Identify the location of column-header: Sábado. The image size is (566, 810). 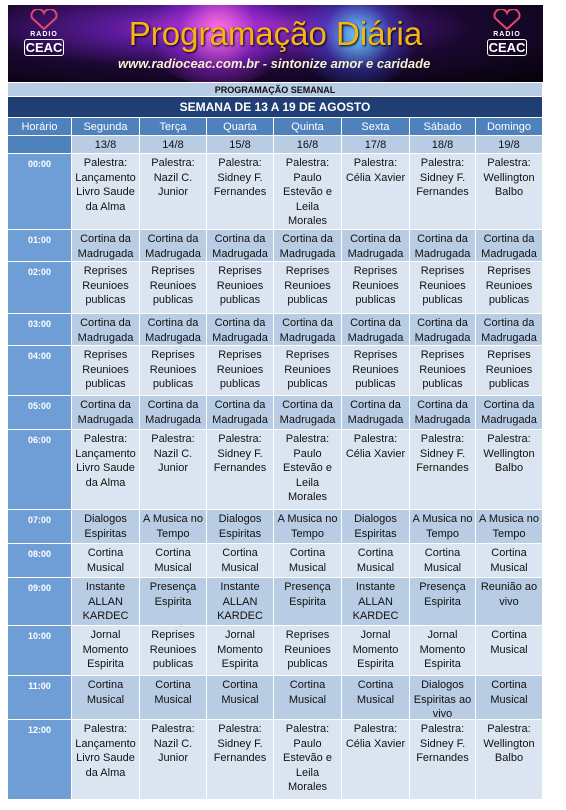
(443, 127).